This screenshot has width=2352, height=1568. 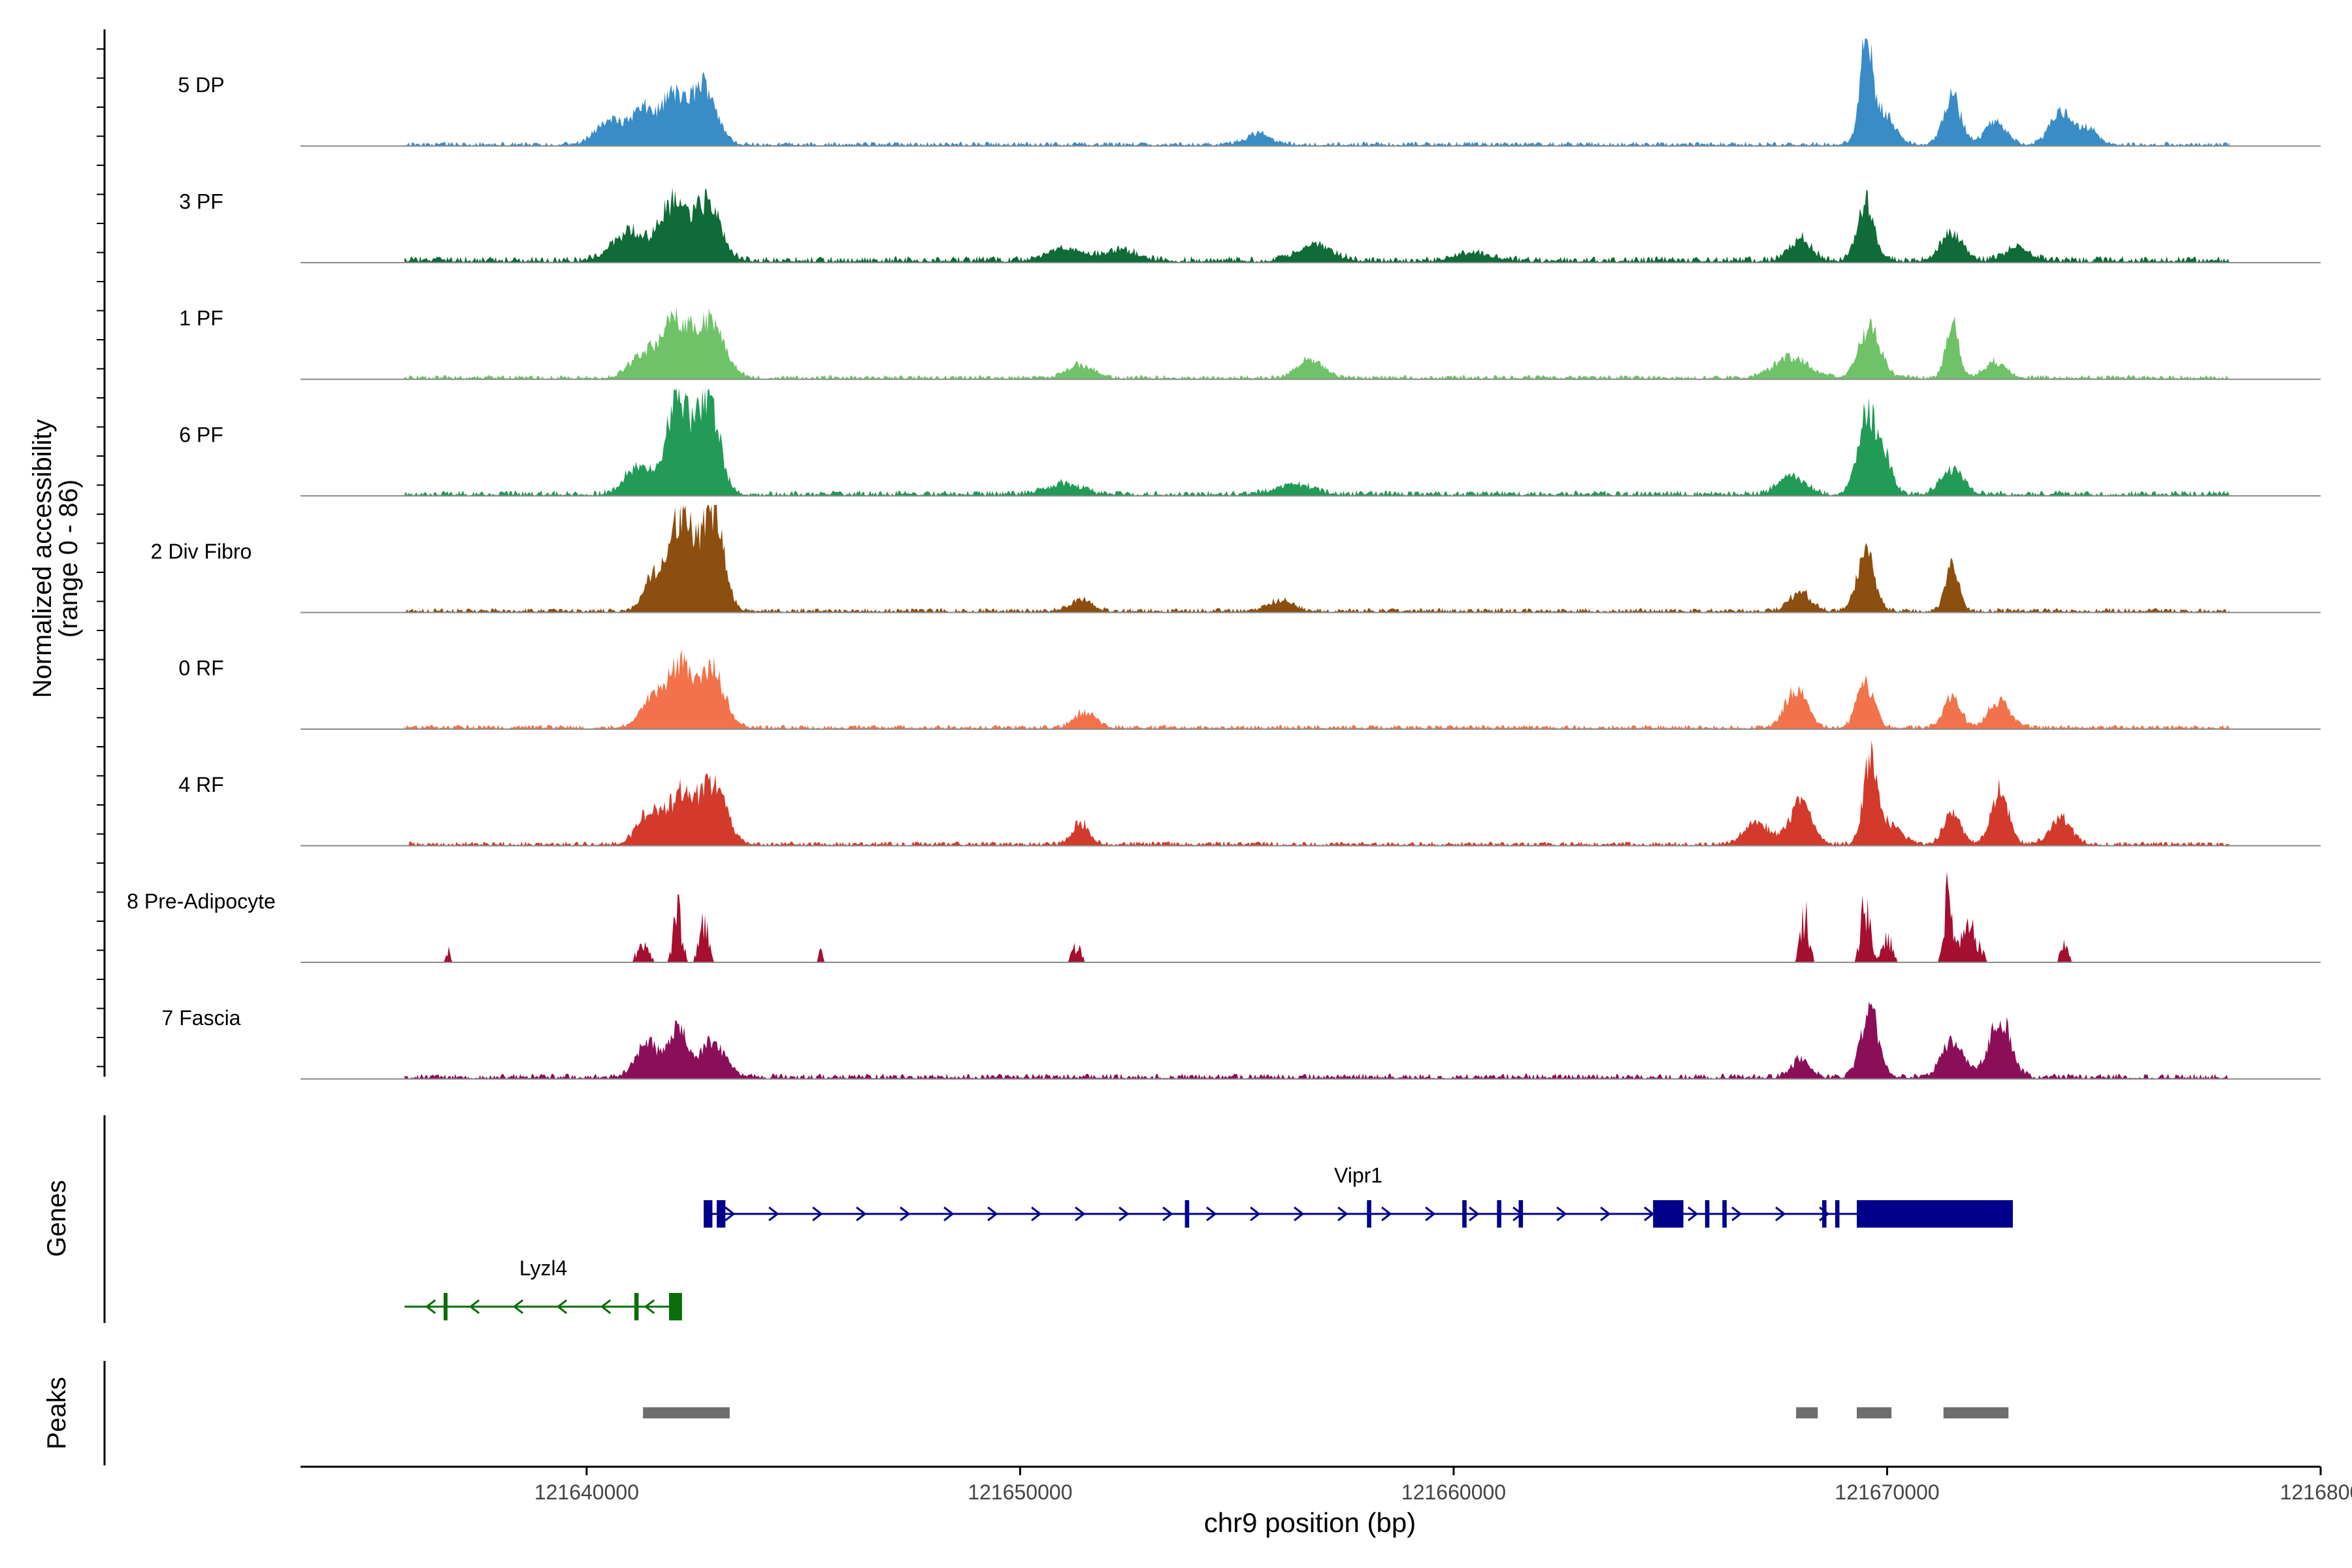 I want to click on y-axis-label-line2: (range 0 - 86), so click(x=68, y=559).